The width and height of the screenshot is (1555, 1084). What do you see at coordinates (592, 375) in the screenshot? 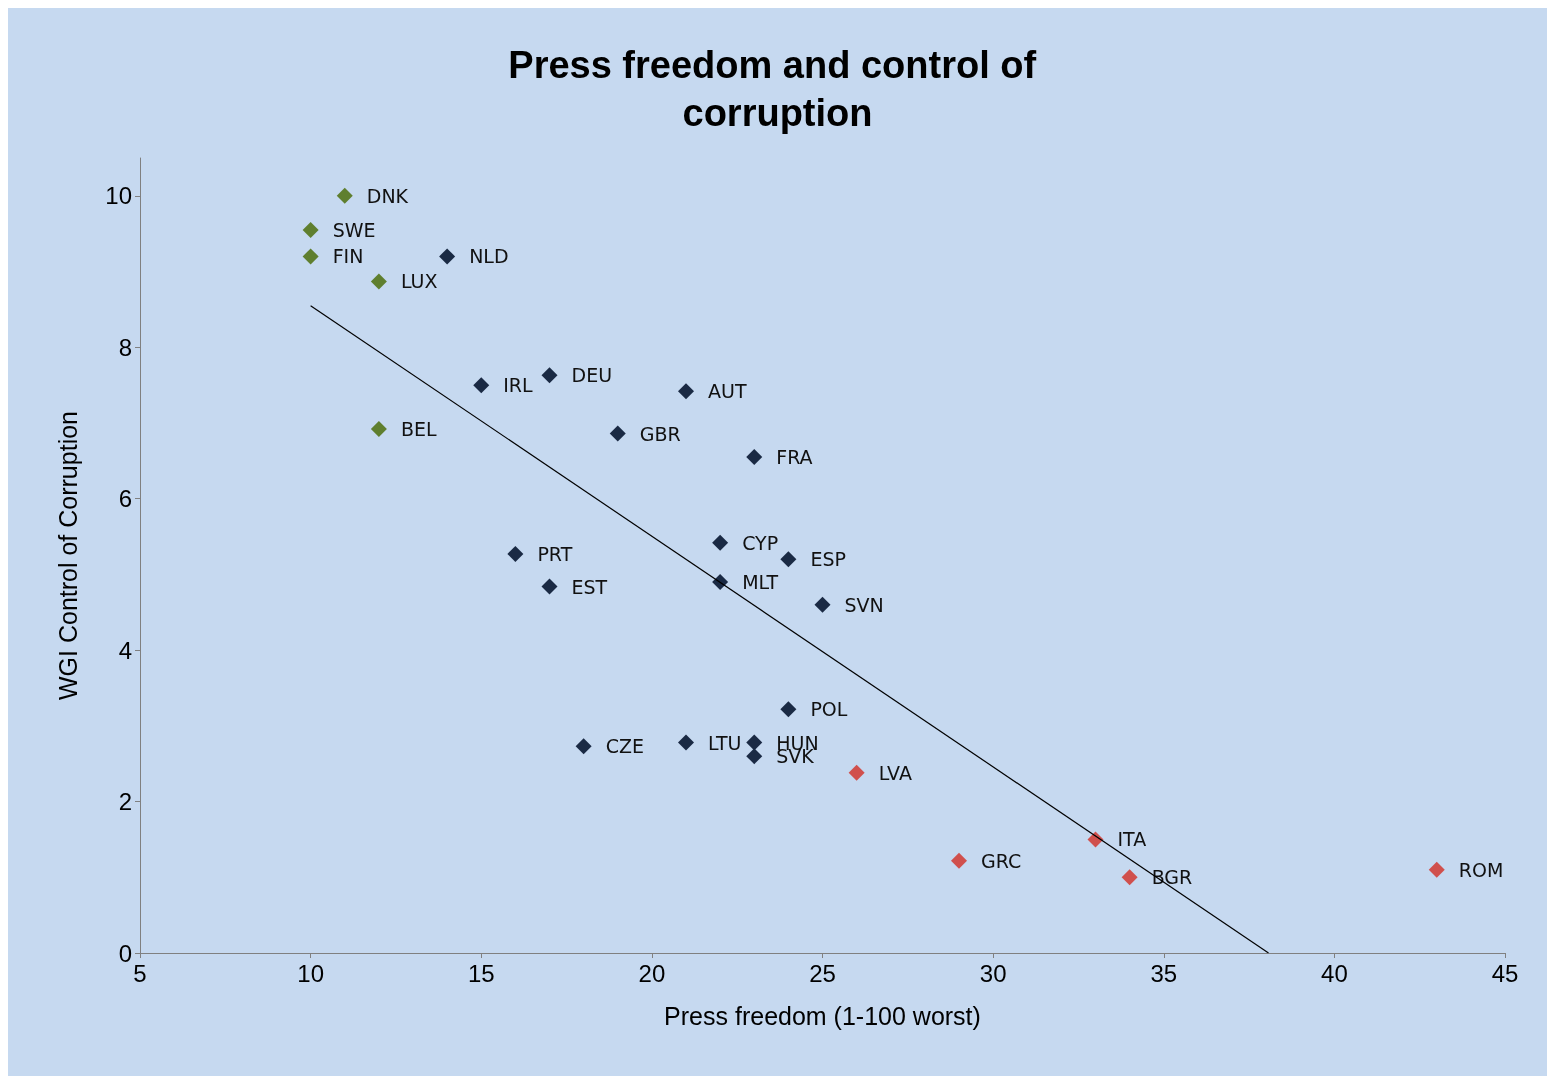
I see `data-label: DEU` at bounding box center [592, 375].